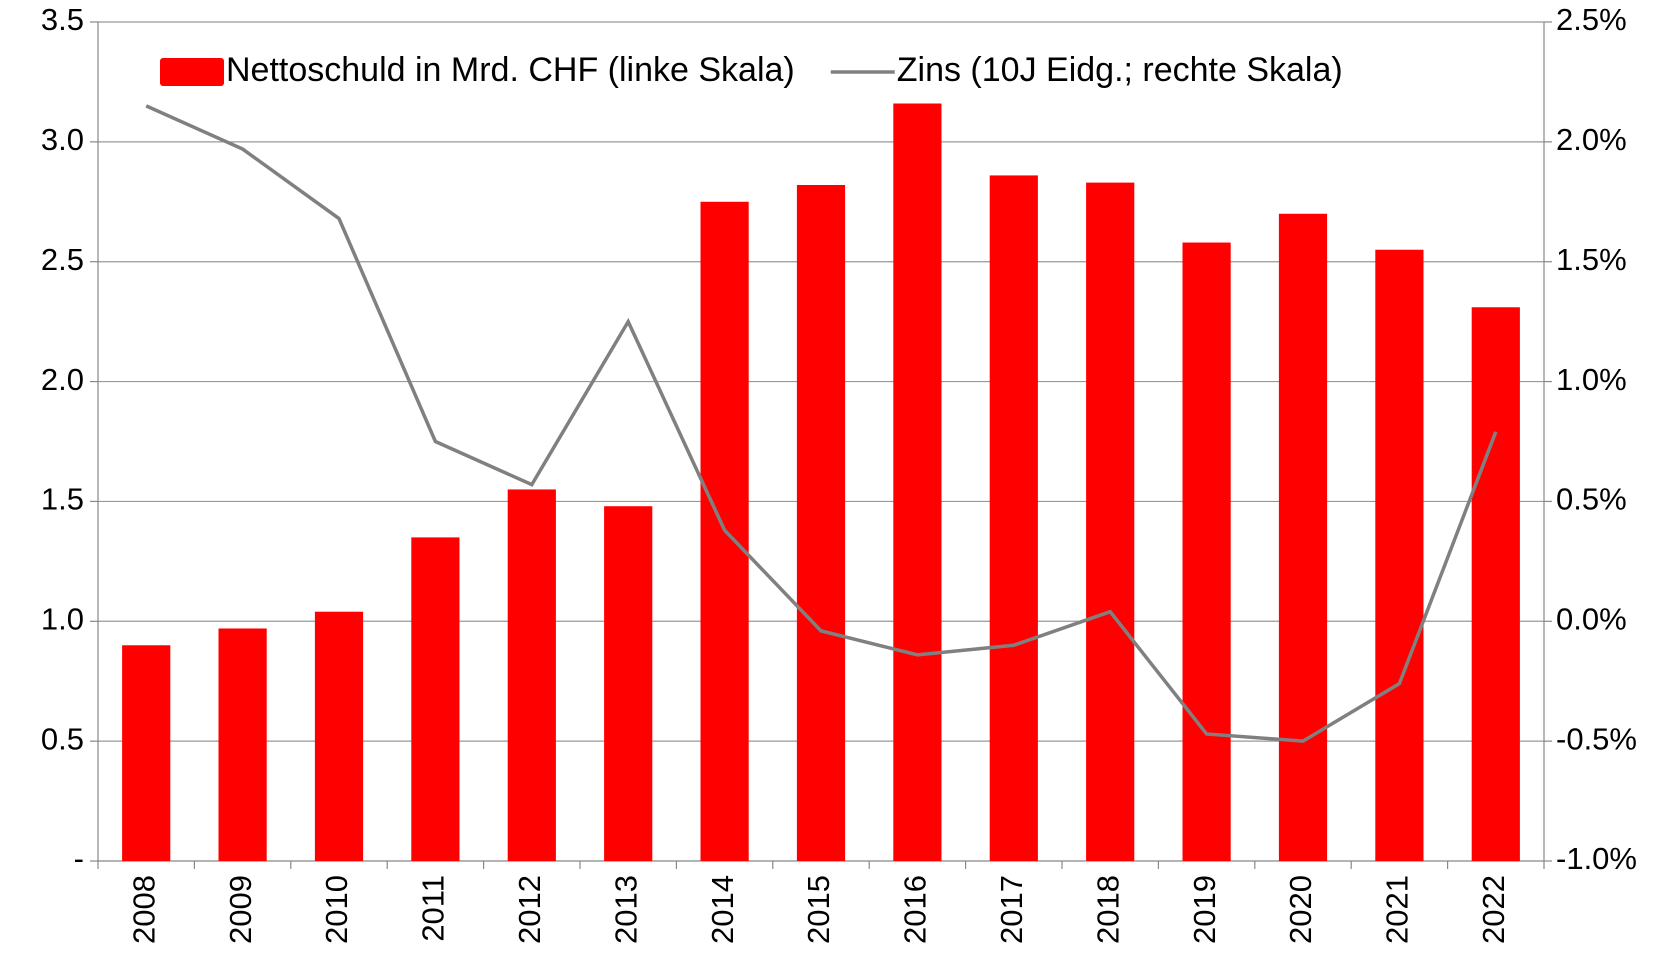 This screenshot has height=967, width=1671. What do you see at coordinates (1120, 70) in the screenshot?
I see `legend-label: Zins (10J Eidg.; rechte Skala)` at bounding box center [1120, 70].